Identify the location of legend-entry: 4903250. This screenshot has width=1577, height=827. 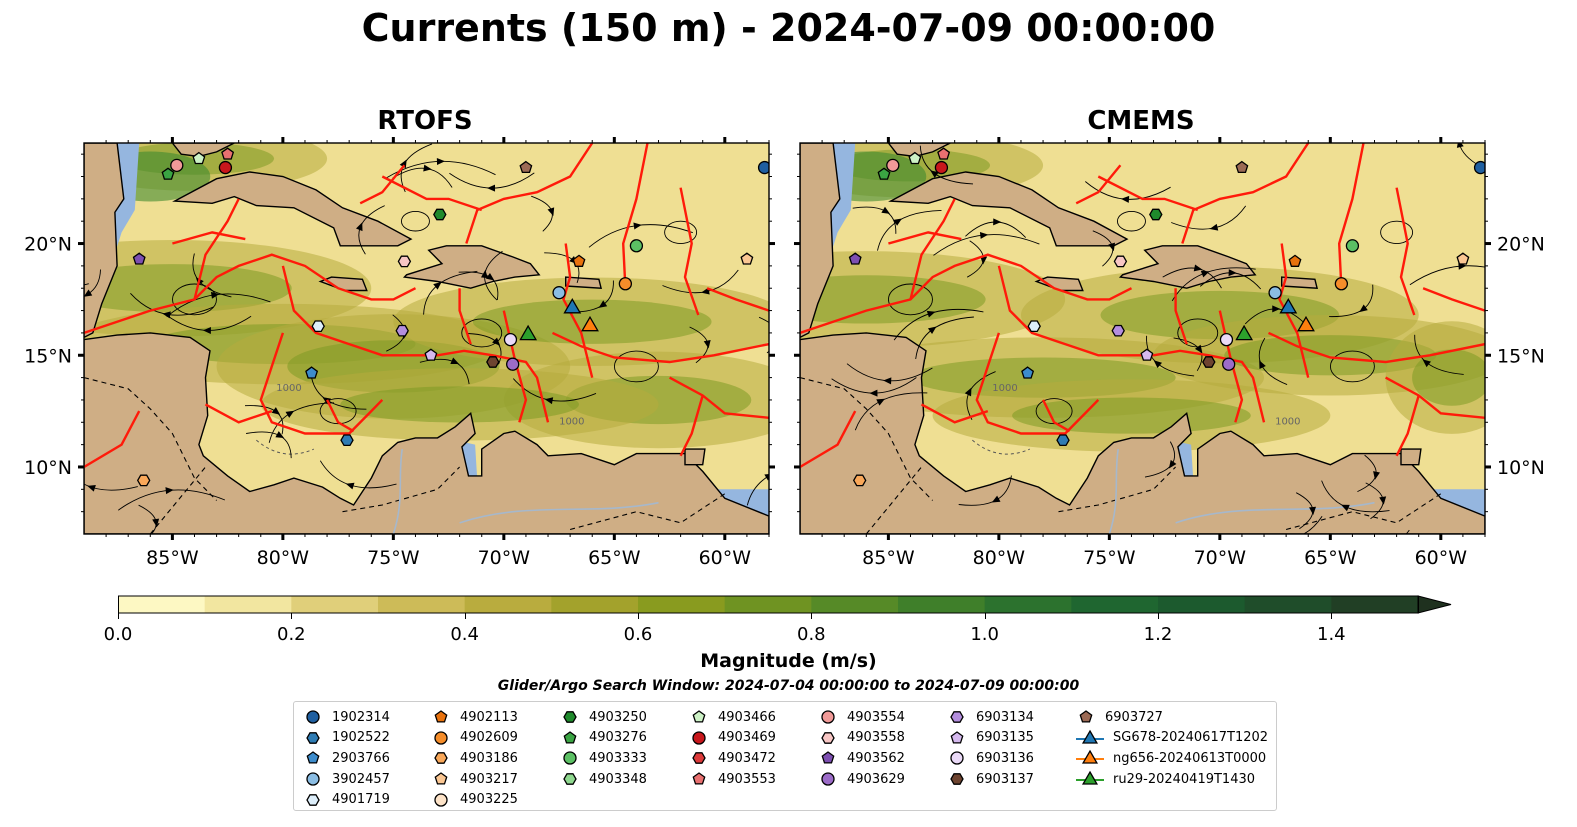
(603, 717).